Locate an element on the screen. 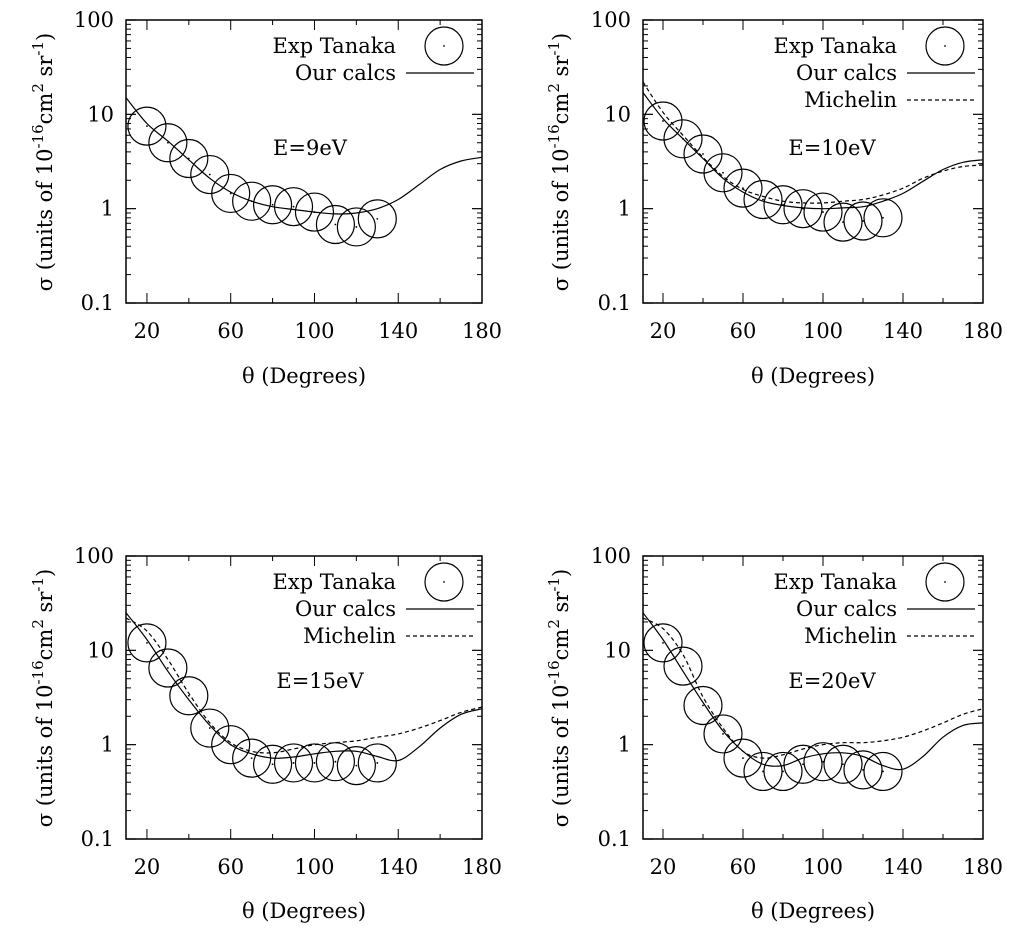  plot-frame is located at coordinates (813, 697).